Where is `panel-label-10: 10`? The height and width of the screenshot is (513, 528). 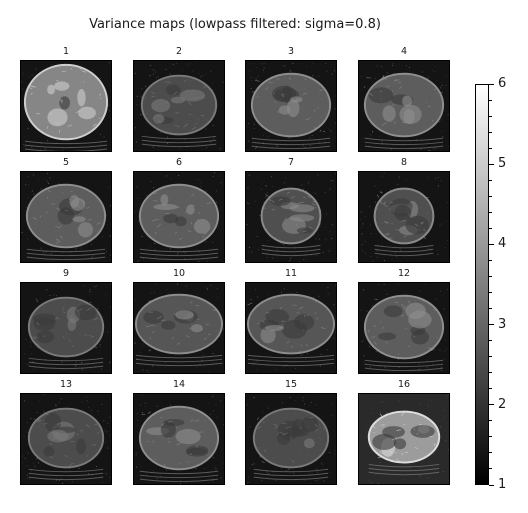 panel-label-10: 10 is located at coordinates (179, 273).